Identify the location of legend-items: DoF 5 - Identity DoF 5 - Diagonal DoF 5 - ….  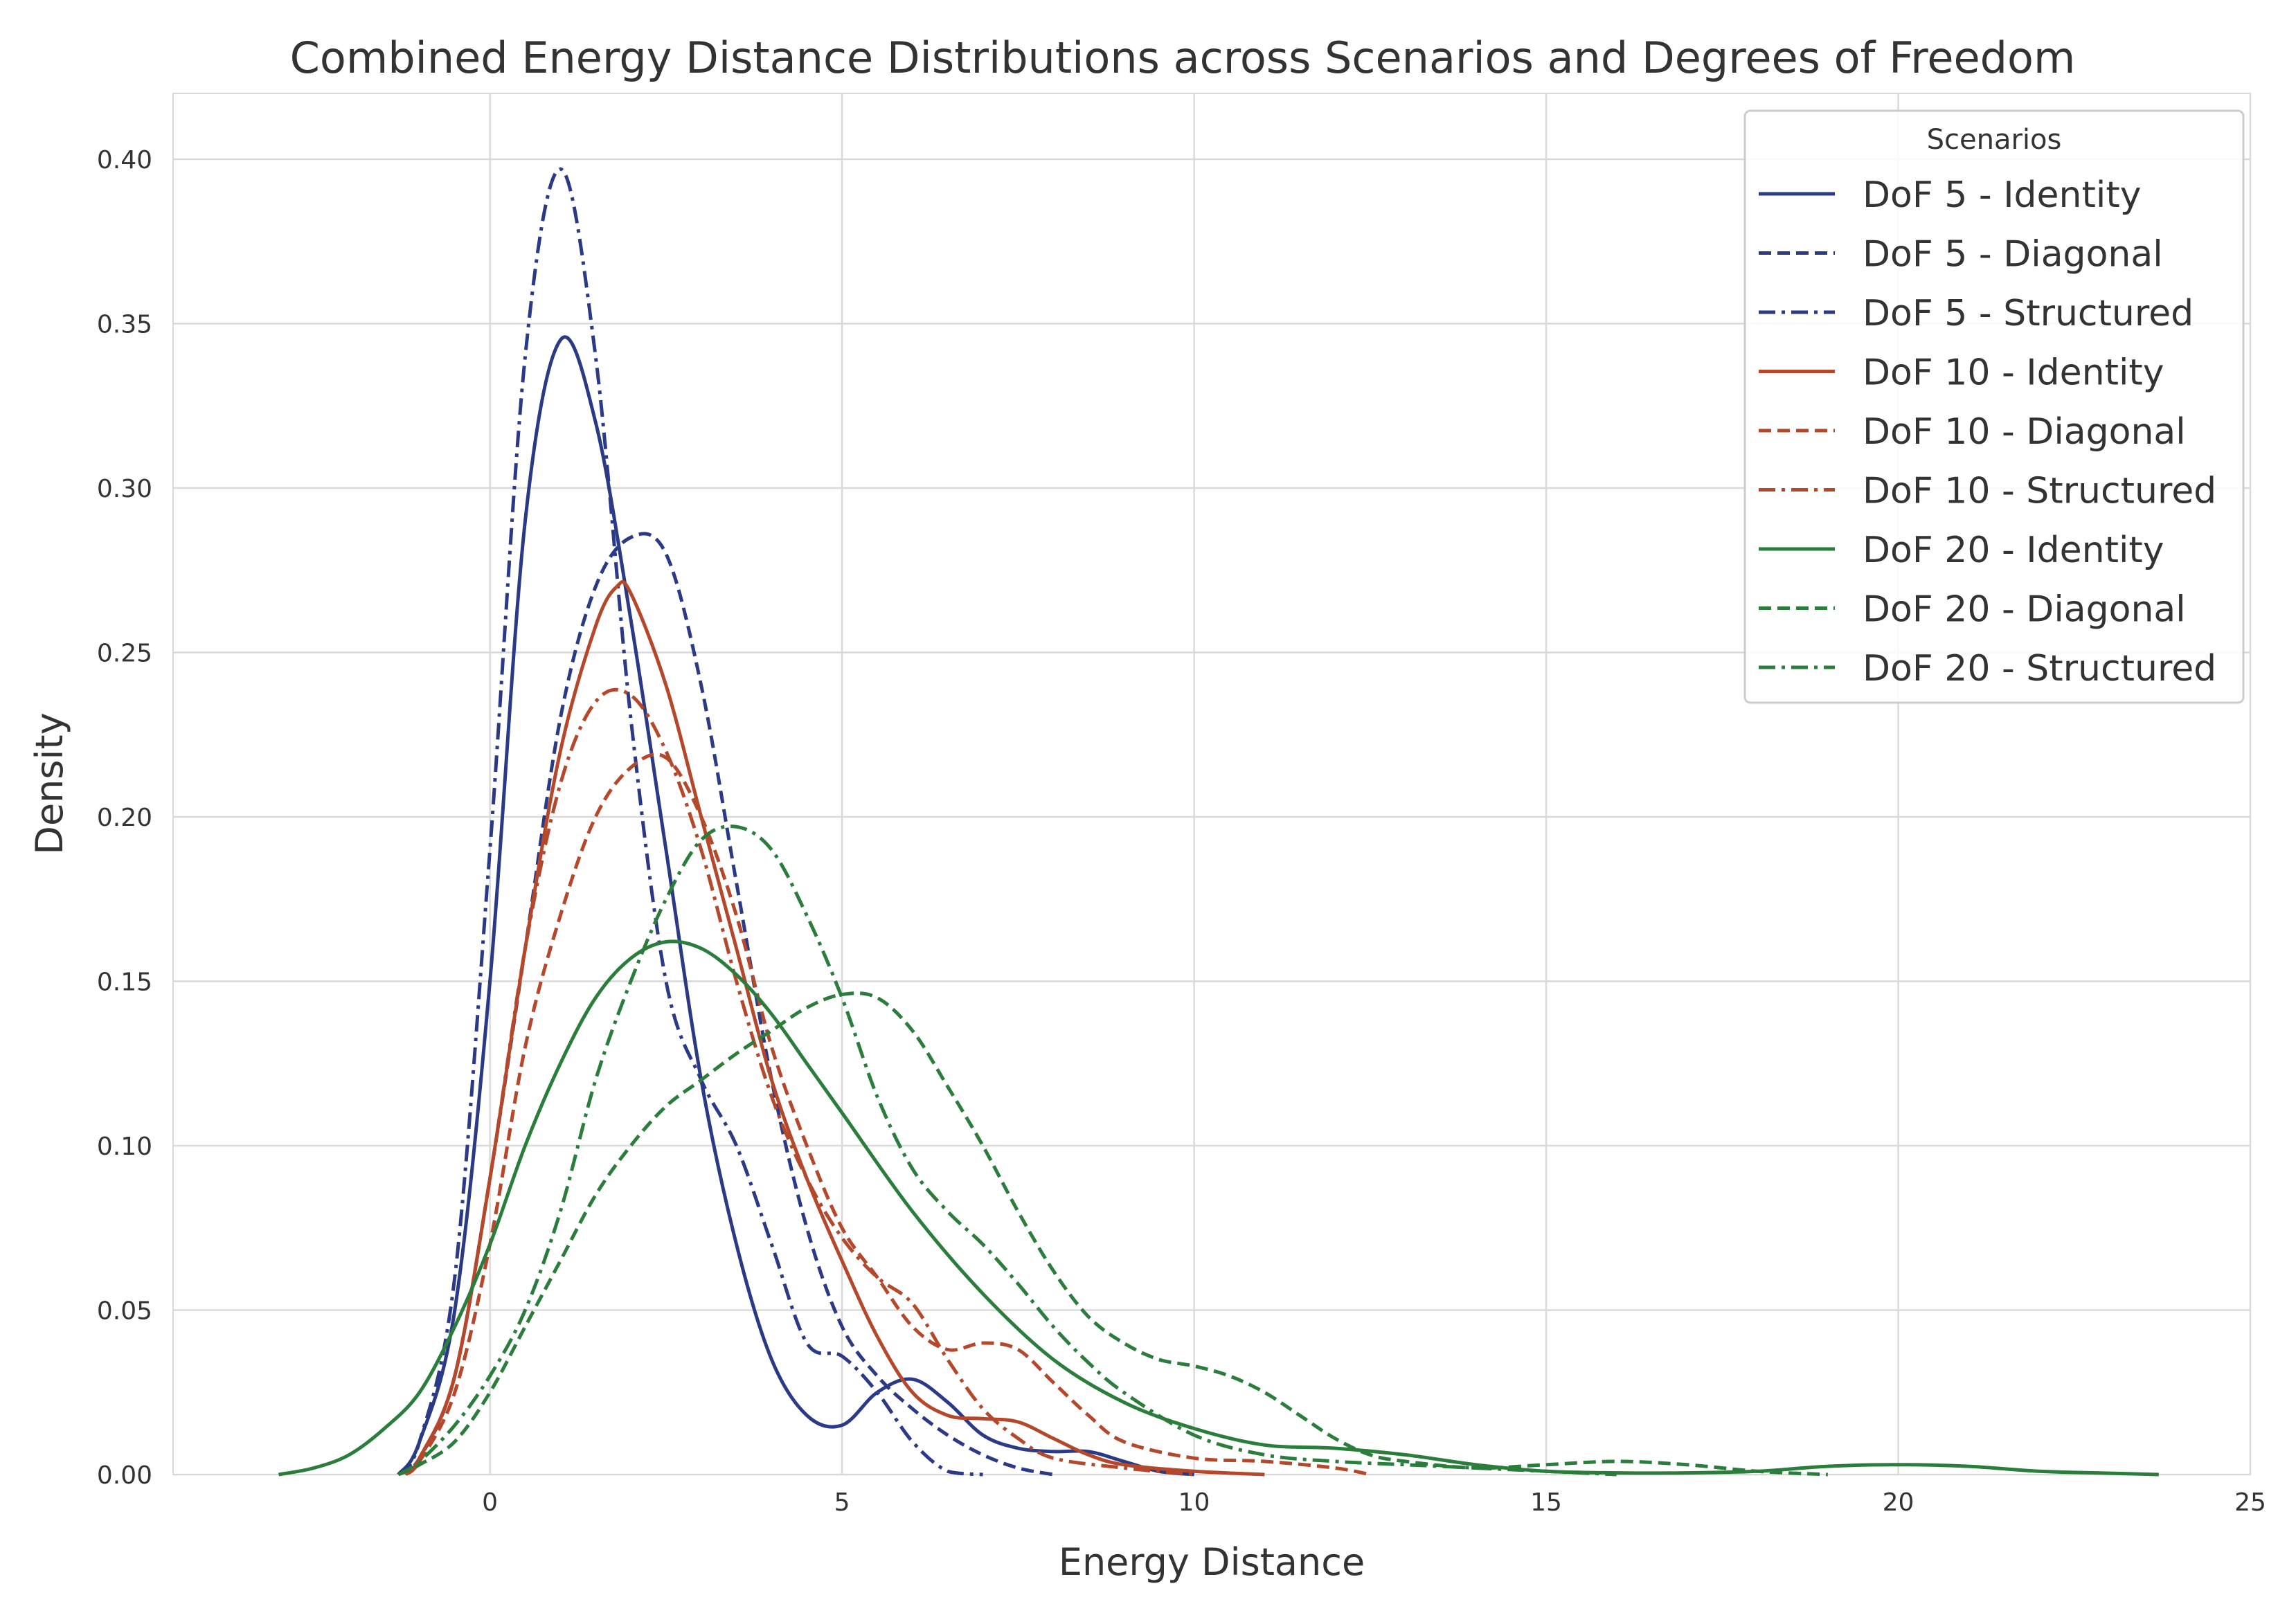
(1987, 432).